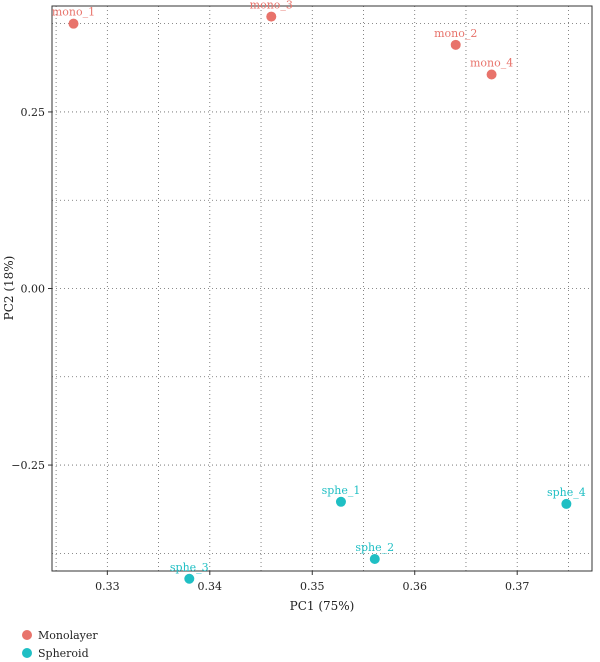 The image size is (600, 662). I want to click on x-axis-ticks: 0.33 0.34 0.35 0.36 0.37, so click(312, 582).